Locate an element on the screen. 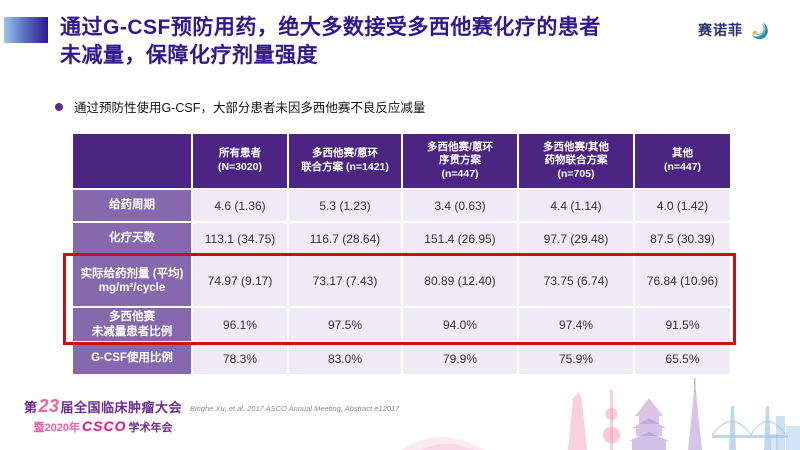 The width and height of the screenshot is (800, 450). column-header-combo-regimen: 多西他赛/蒽环 联合方案 (n=1421) is located at coordinates (345, 161).